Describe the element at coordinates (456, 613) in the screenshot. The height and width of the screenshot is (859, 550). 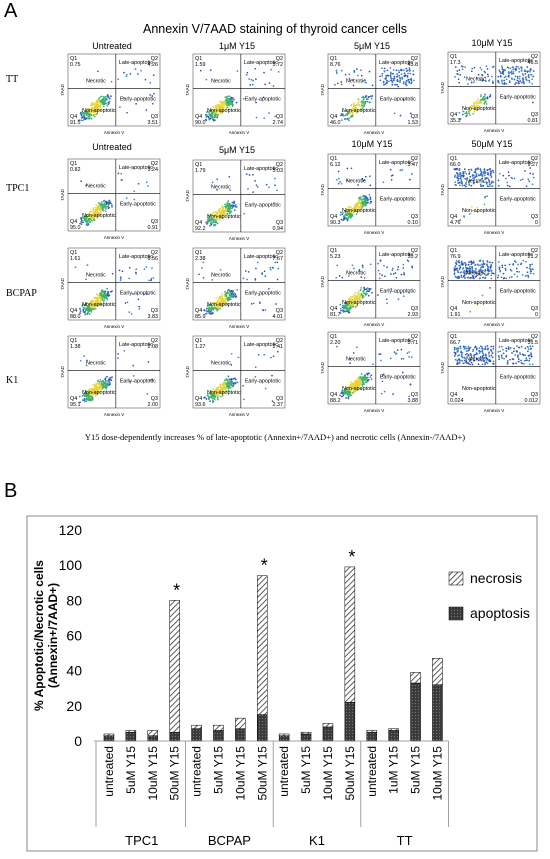
I see `legend-swatch` at that location.